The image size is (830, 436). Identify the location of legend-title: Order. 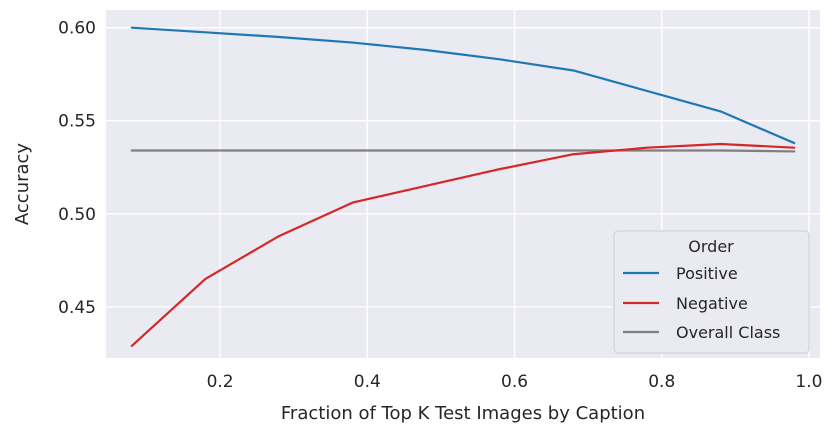
(711, 246).